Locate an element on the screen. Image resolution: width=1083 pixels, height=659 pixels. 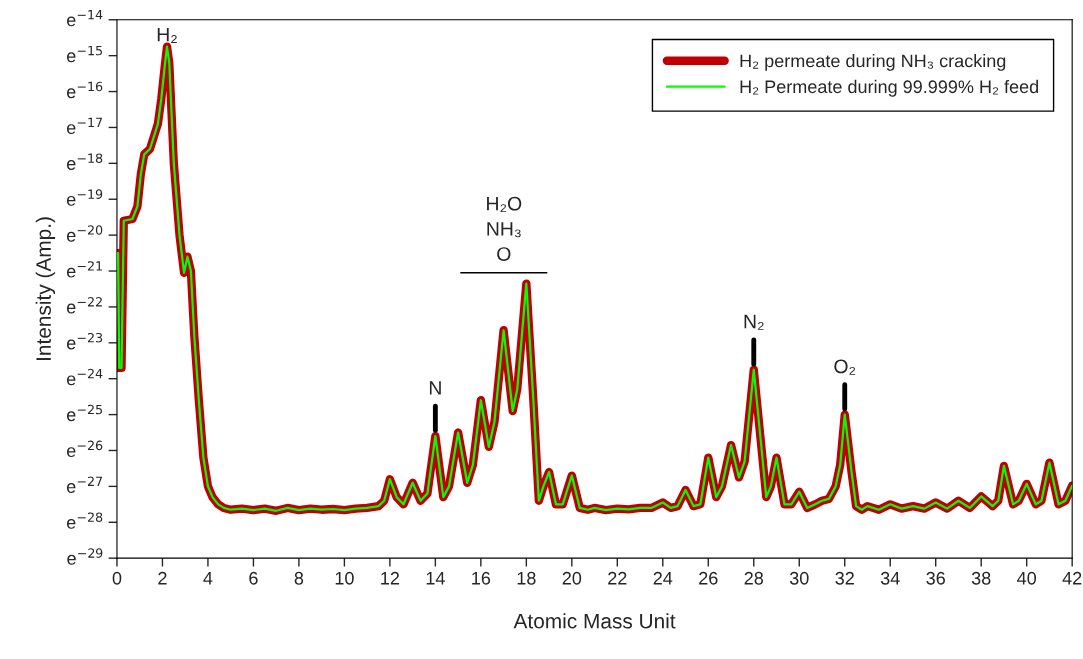
y-tick-label: e$^{−21}$ is located at coordinates (84, 269).